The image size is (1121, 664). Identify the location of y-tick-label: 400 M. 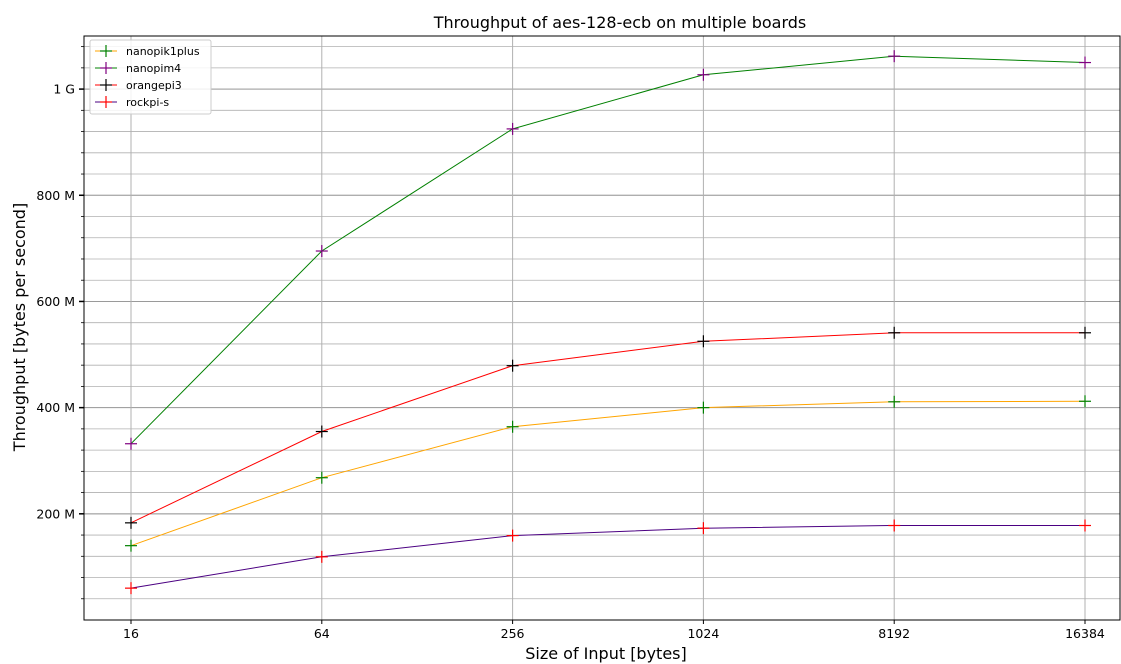
(55, 407).